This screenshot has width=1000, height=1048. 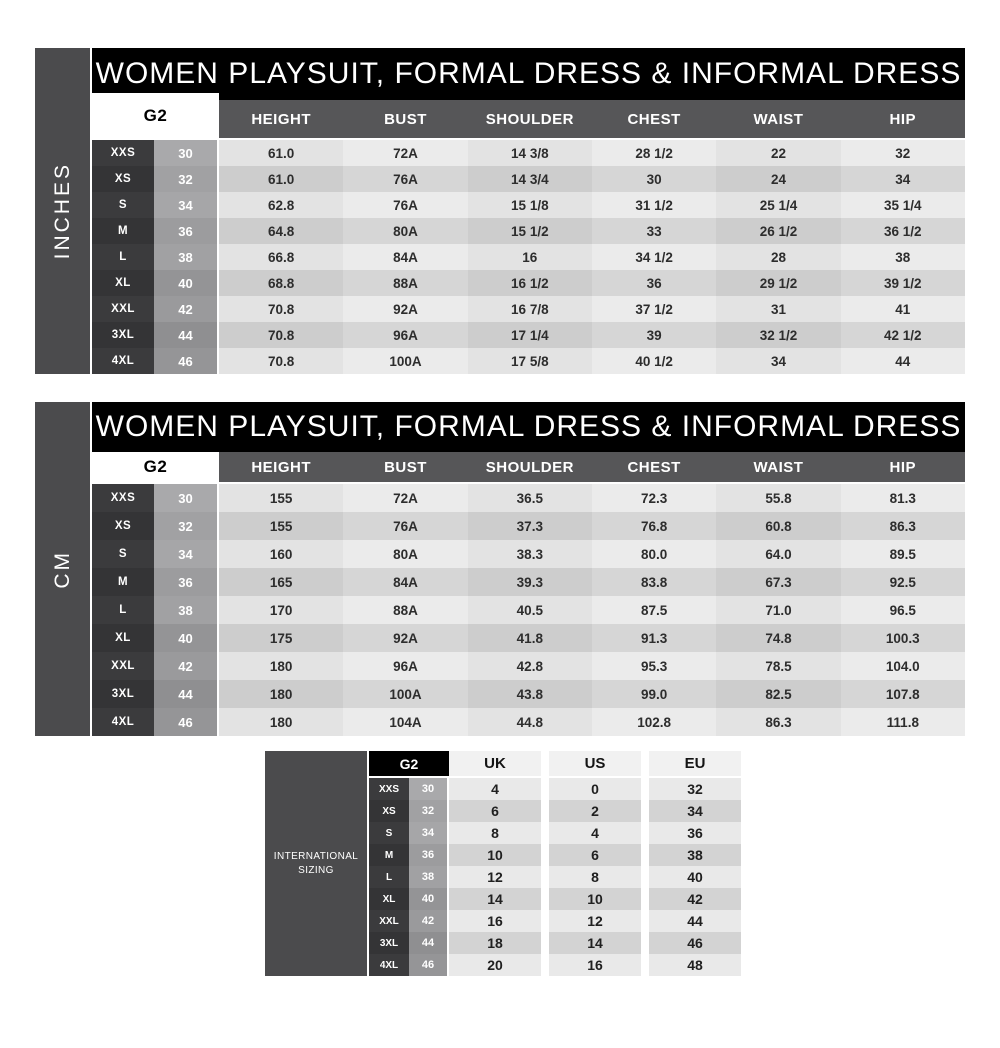 What do you see at coordinates (528, 582) in the screenshot?
I see `table-row: M 36 165 84A 39.3 83.8 67.3 92.5` at bounding box center [528, 582].